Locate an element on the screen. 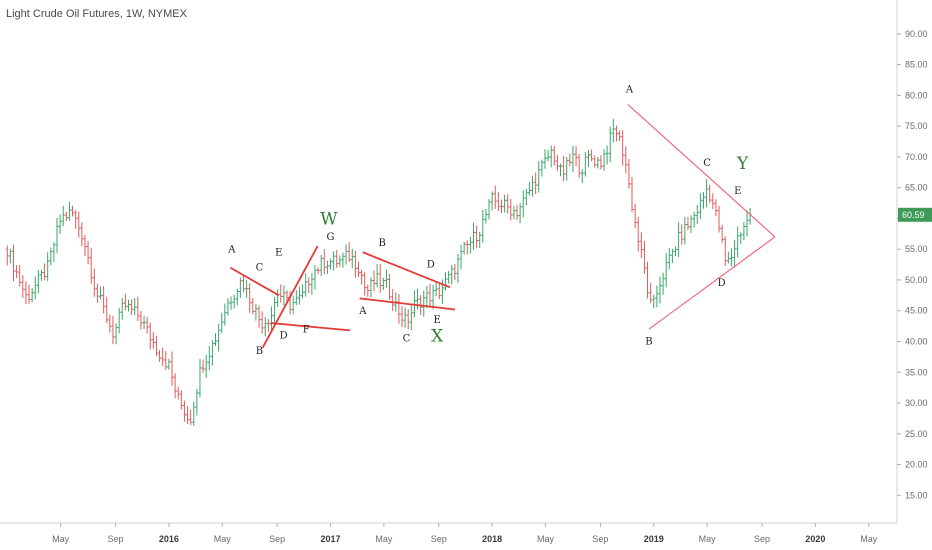 Image resolution: width=932 pixels, height=550 pixels. wave-label: E is located at coordinates (437, 320).